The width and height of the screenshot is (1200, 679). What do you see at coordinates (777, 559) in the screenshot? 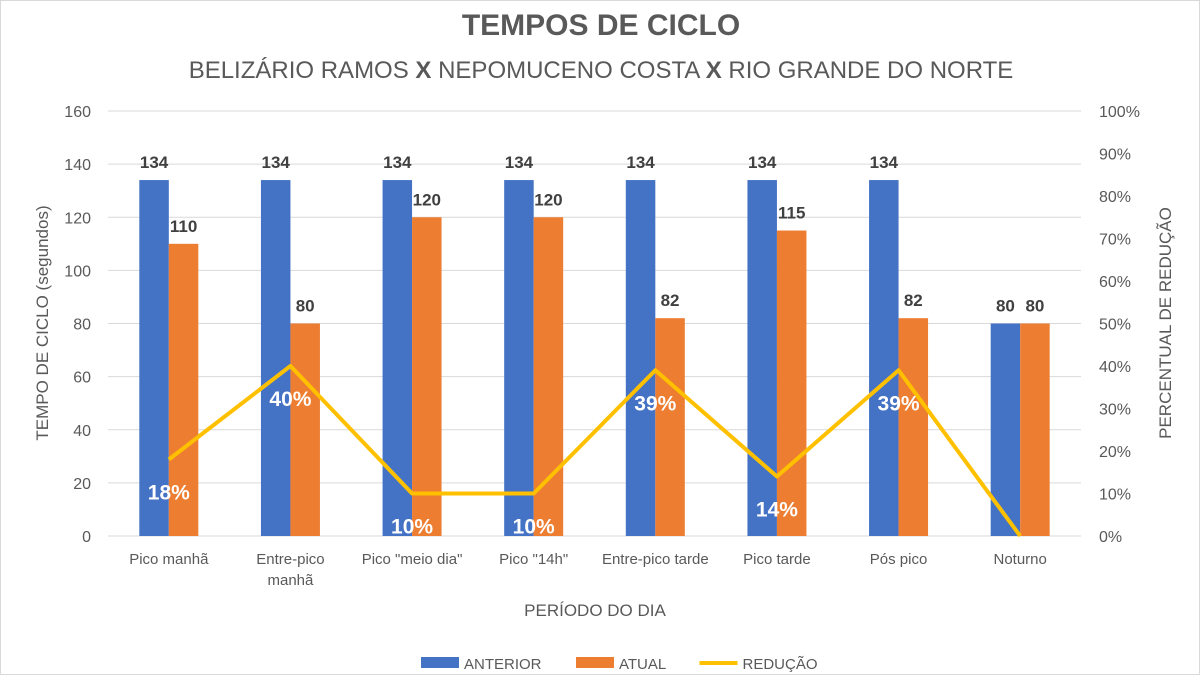
I see `x-tick-label: Pico tarde` at bounding box center [777, 559].